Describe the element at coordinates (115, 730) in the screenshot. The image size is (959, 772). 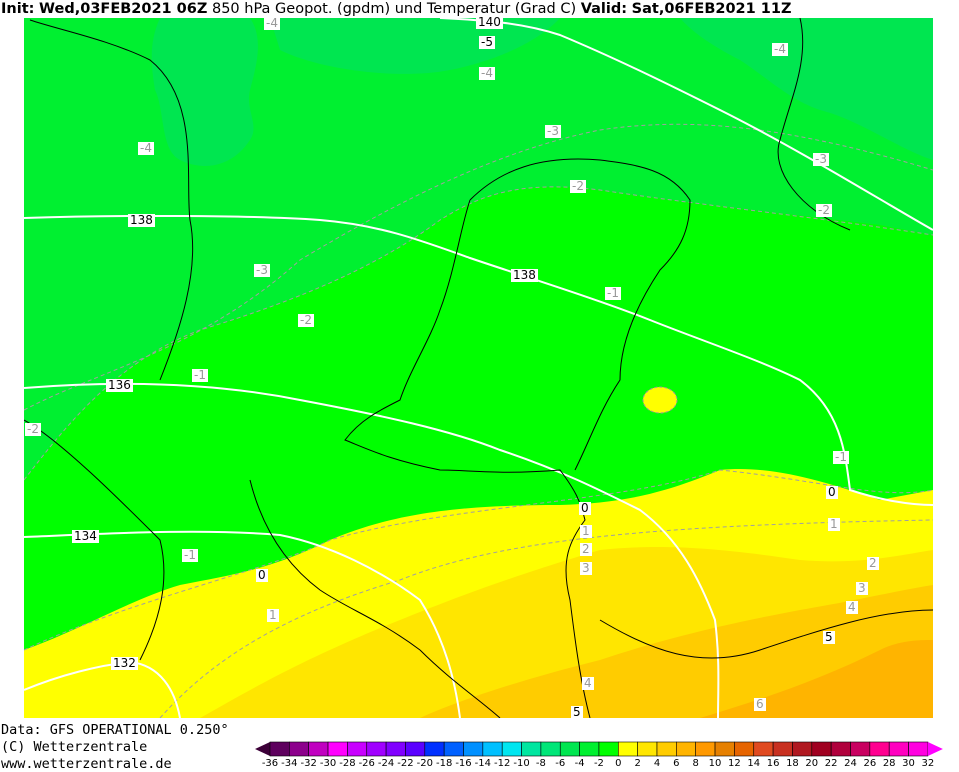
I see `data-source: Data: GFS OPERATIONAL 0.250°` at that location.